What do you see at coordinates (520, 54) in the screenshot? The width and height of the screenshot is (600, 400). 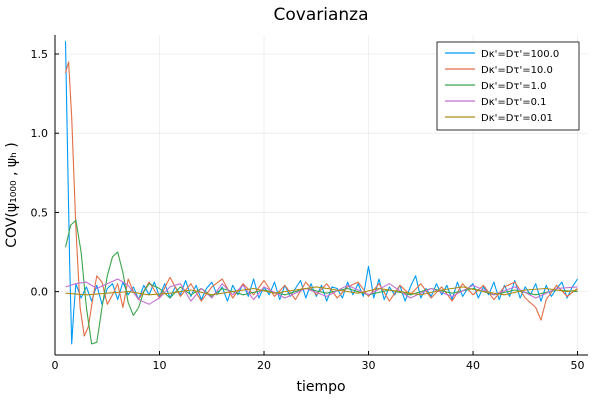 I see `legend-entry-label: Dκ'=Dτ'=100.0` at bounding box center [520, 54].